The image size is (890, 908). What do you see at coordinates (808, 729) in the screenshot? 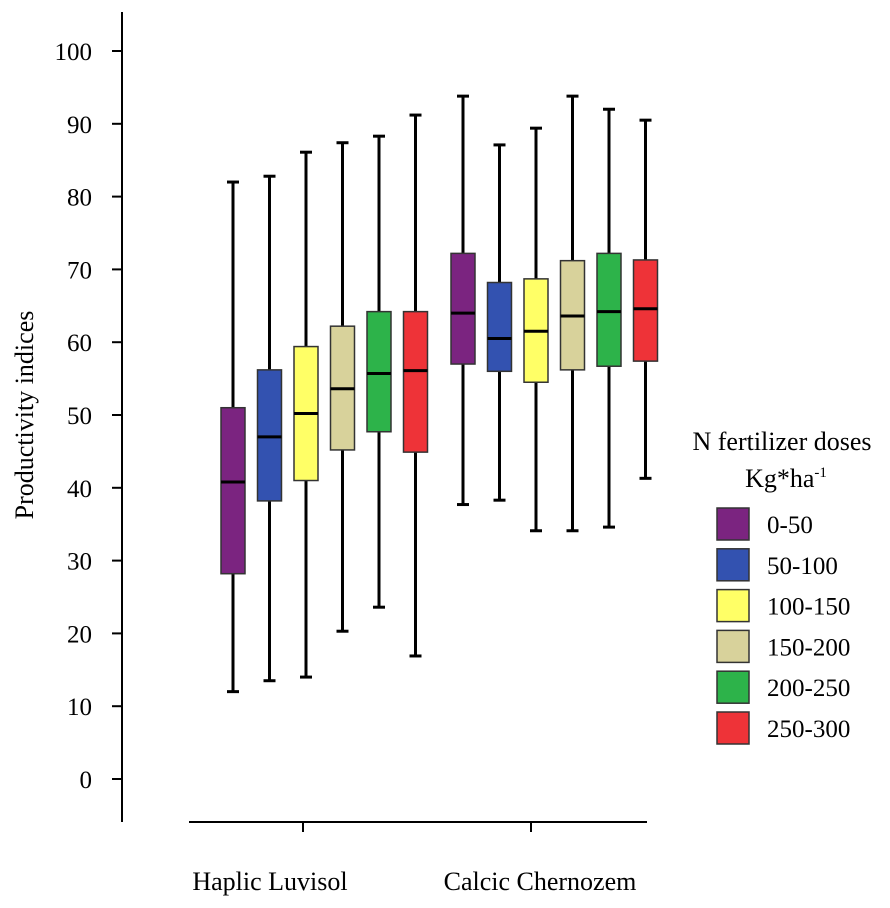
I see `legend-label: 250-300` at bounding box center [808, 729].